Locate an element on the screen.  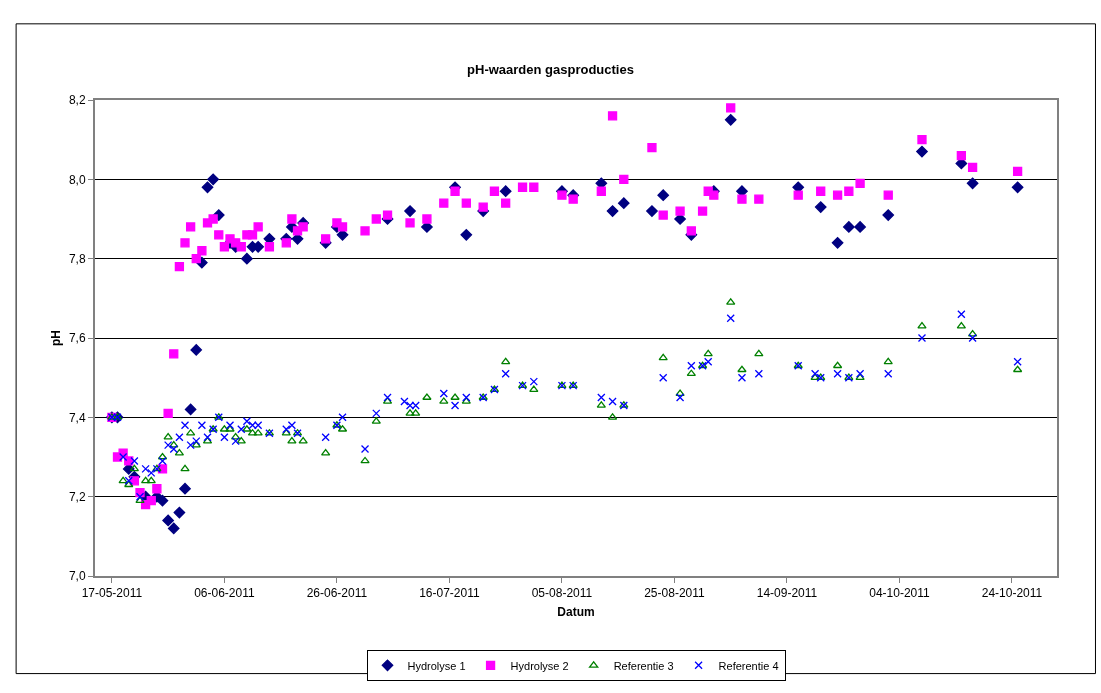
y-tick-label: 8,0 is located at coordinates (77, 179).